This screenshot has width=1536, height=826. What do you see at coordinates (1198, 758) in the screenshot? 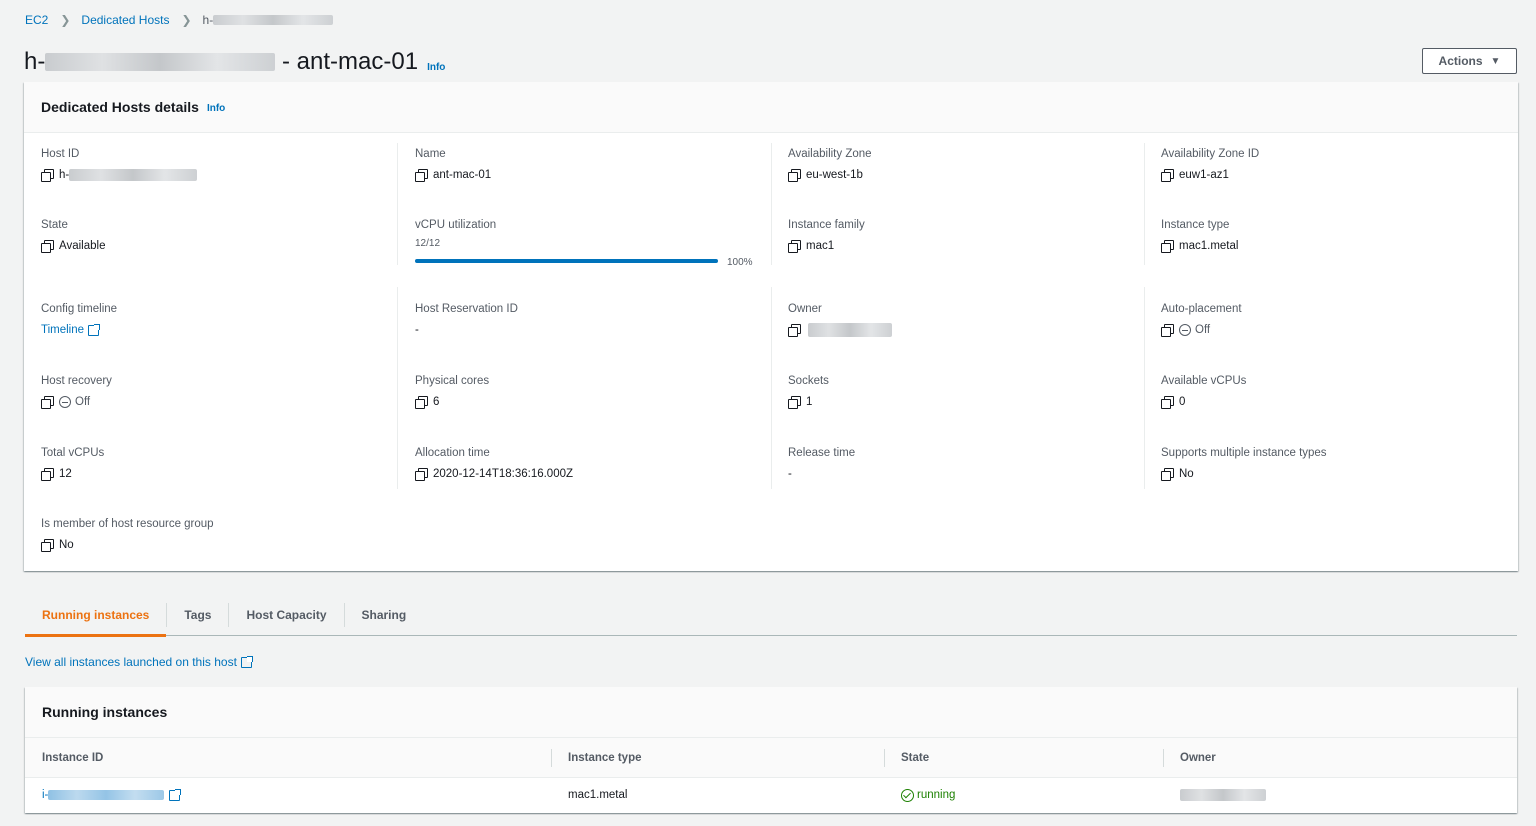
I see `column-header-owner: Owner` at bounding box center [1198, 758].